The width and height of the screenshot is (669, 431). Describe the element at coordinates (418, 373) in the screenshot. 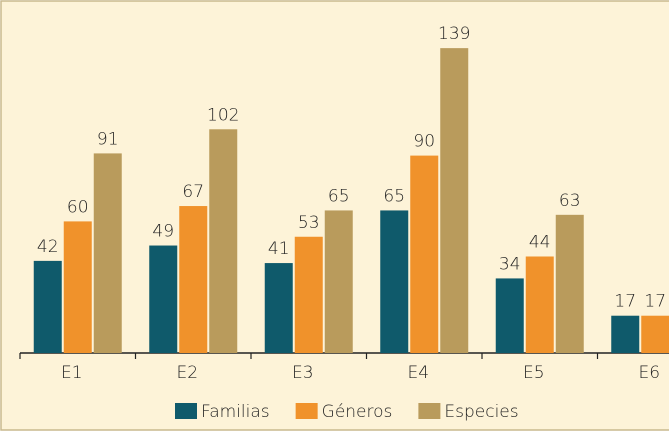

I see `x-tick-label: E4` at that location.